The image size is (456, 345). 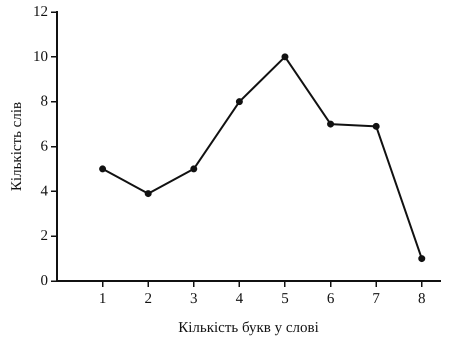 What do you see at coordinates (44, 102) in the screenshot?
I see `y-tick-label: 8` at bounding box center [44, 102].